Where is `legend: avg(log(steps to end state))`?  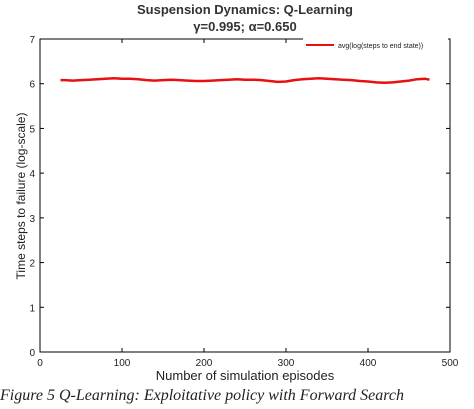 legend: avg(log(steps to end state)) is located at coordinates (375, 45).